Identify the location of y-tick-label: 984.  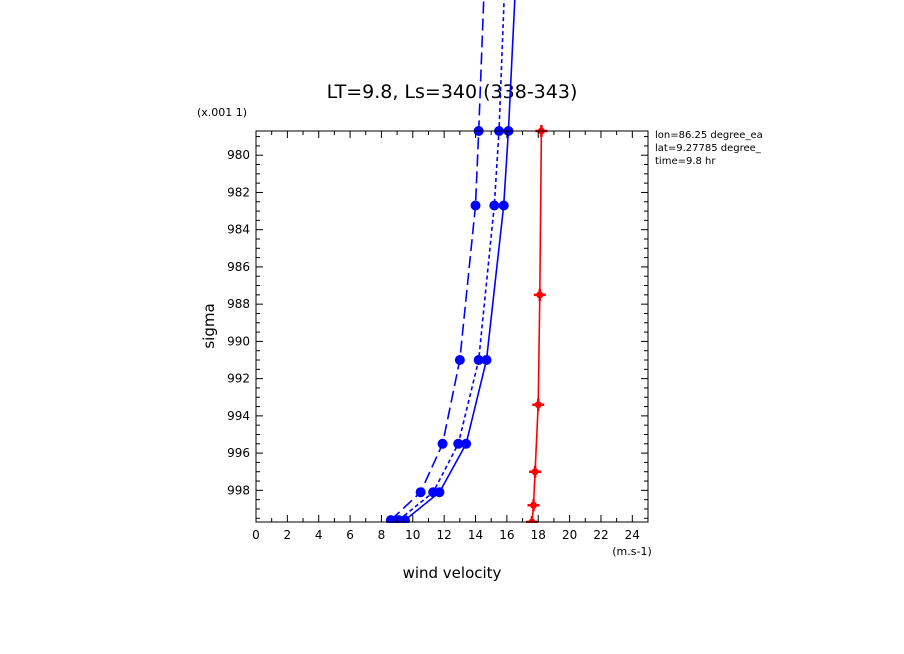
(238, 230).